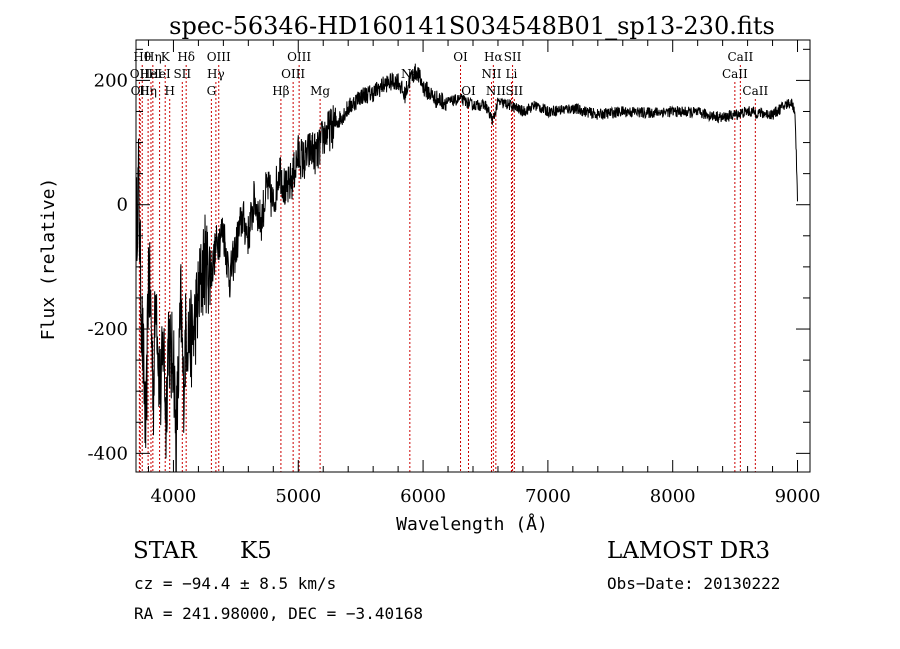 This screenshot has width=900, height=649. I want to click on line-label: Hθ, so click(142, 57).